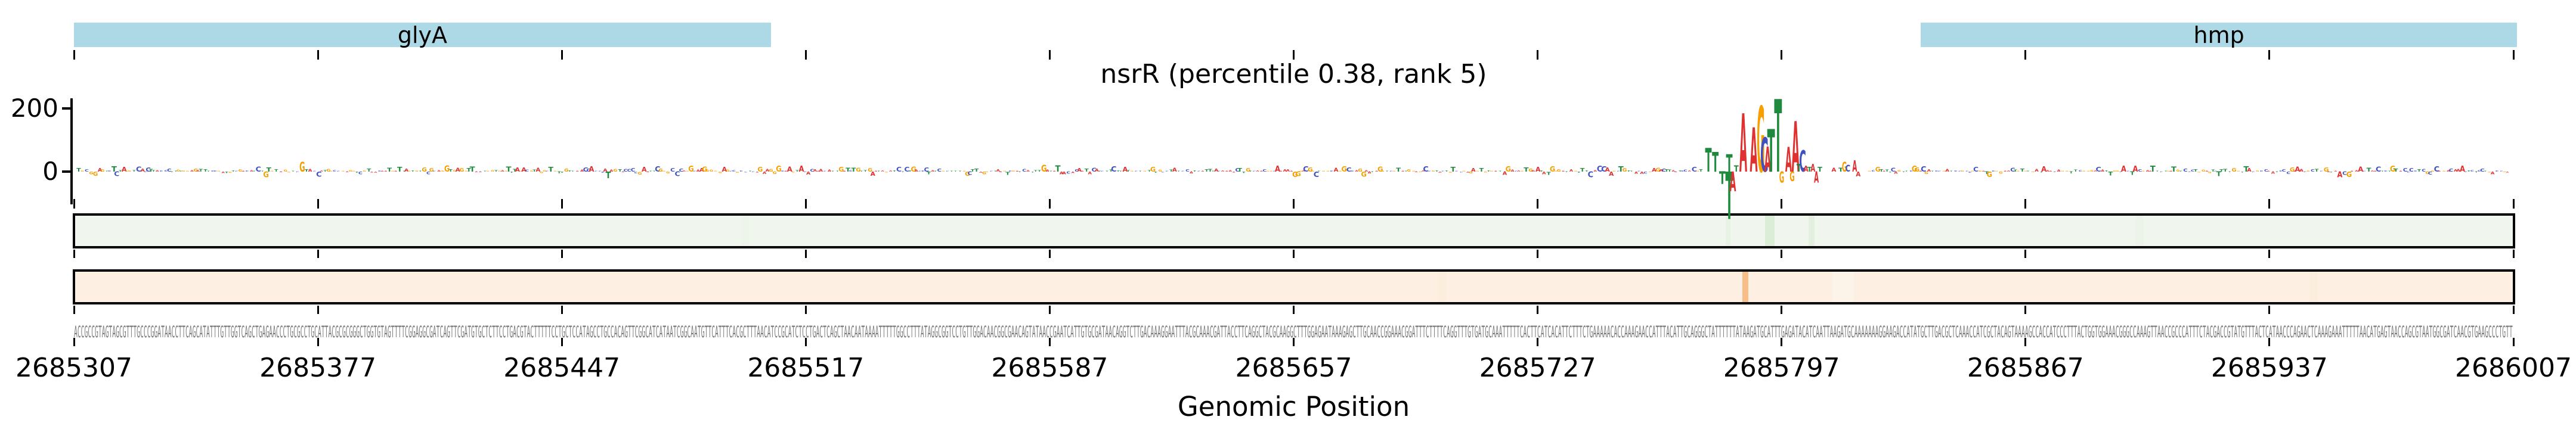 The width and height of the screenshot is (2576, 429). What do you see at coordinates (1293, 406) in the screenshot?
I see `x-axis-title: Genomic Position` at bounding box center [1293, 406].